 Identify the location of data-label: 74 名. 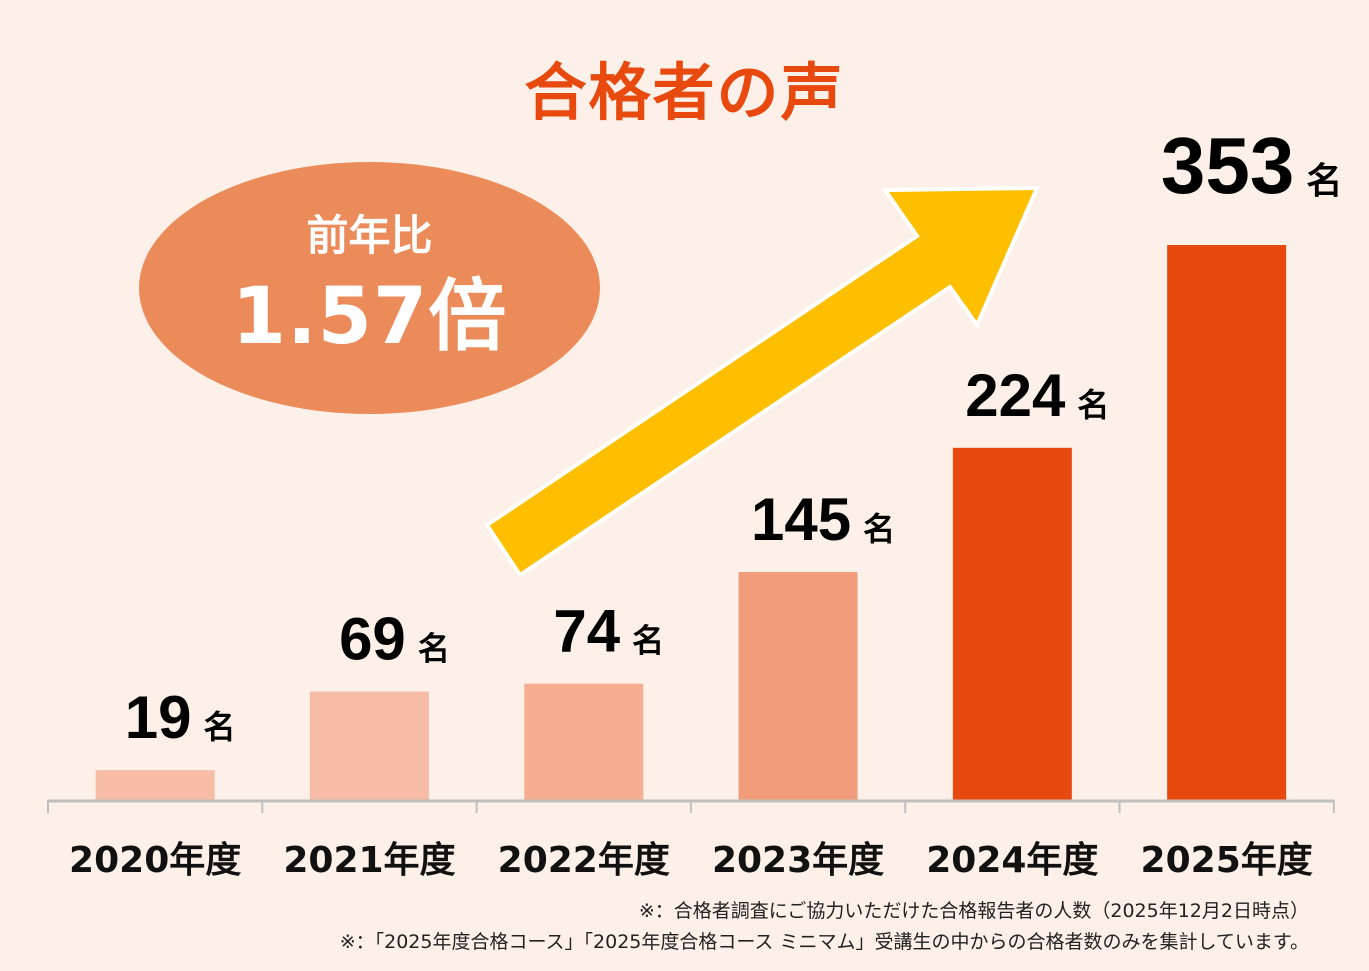
(608, 631).